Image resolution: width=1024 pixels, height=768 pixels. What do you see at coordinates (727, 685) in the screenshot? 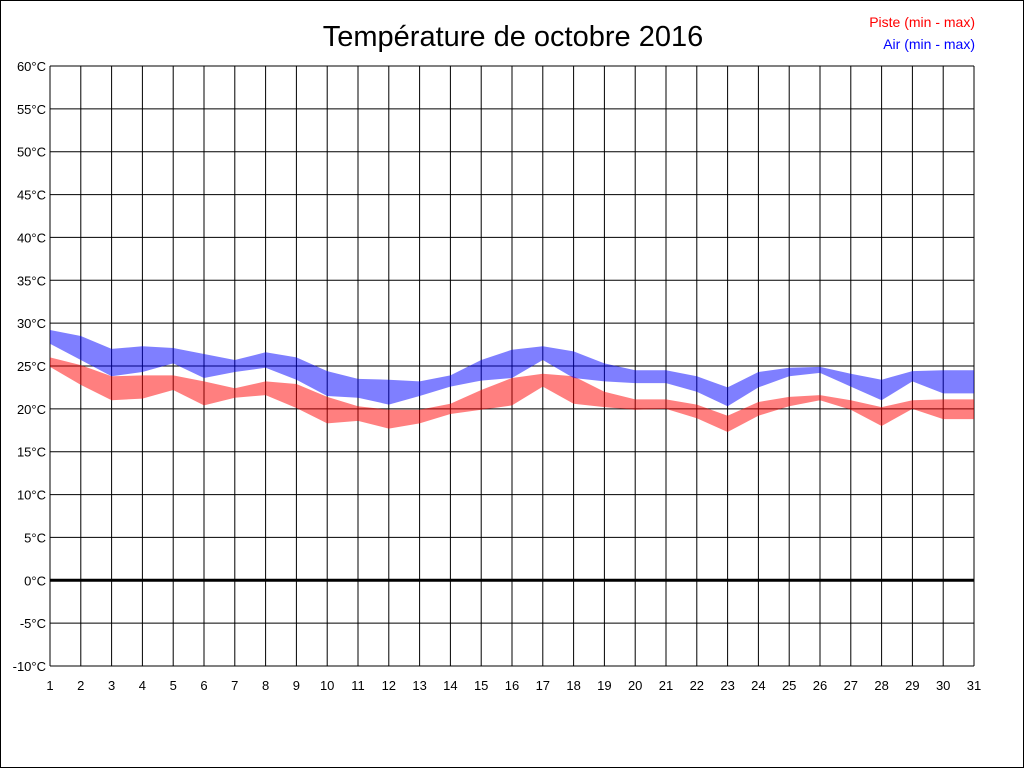
I see `x-tick-label: 23` at bounding box center [727, 685].